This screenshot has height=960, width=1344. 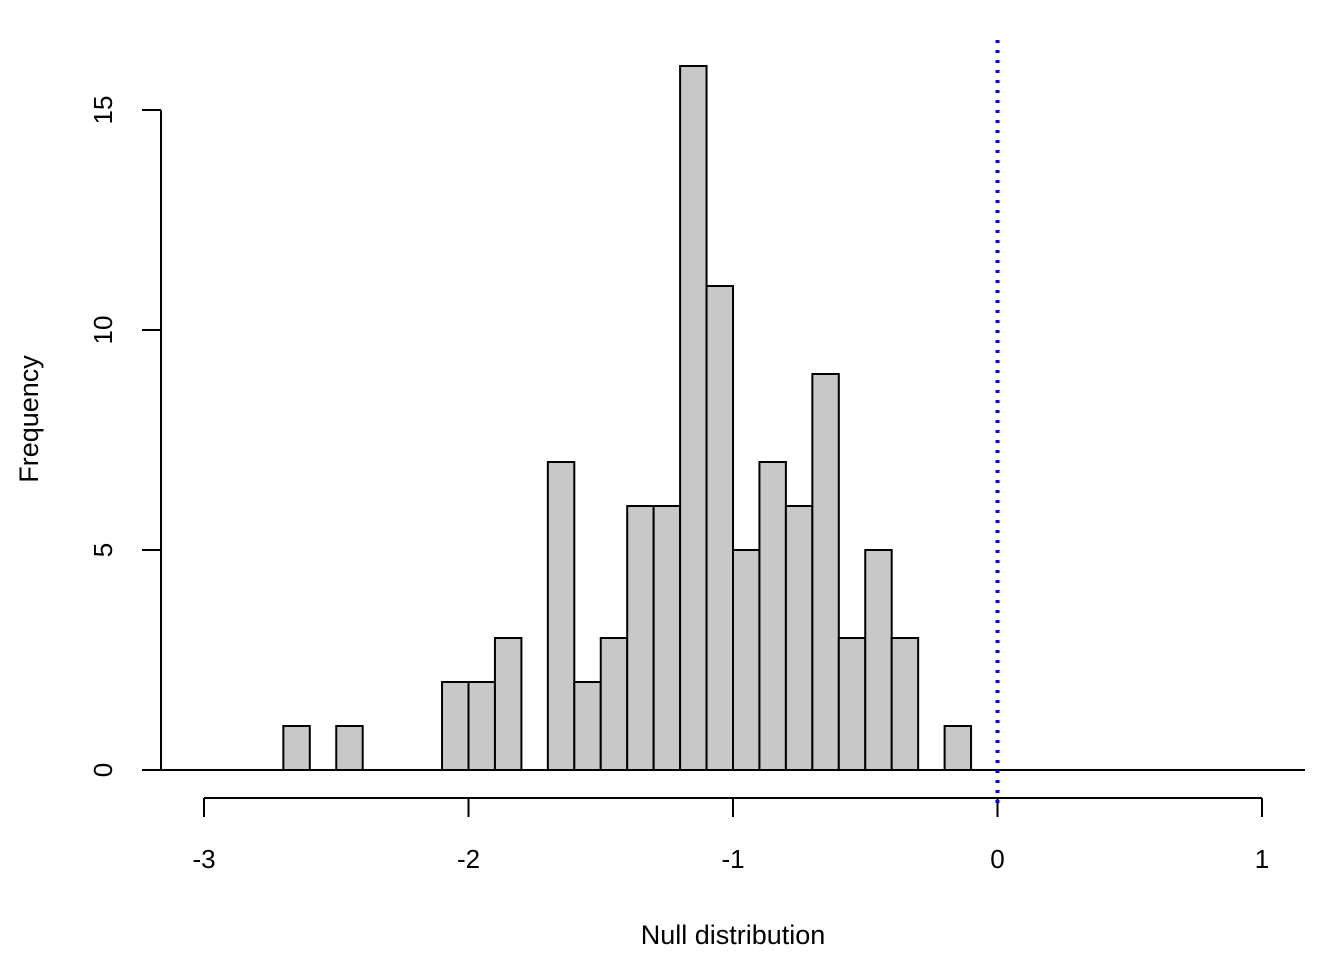 I want to click on y-axis-title: Frequency, so click(x=29, y=419).